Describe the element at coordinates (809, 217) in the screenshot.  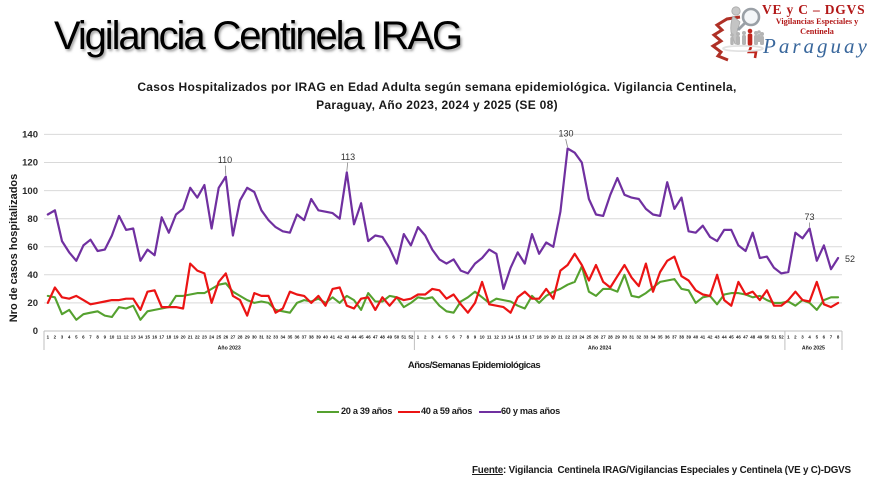
I see `svg-text: 73` at that location.